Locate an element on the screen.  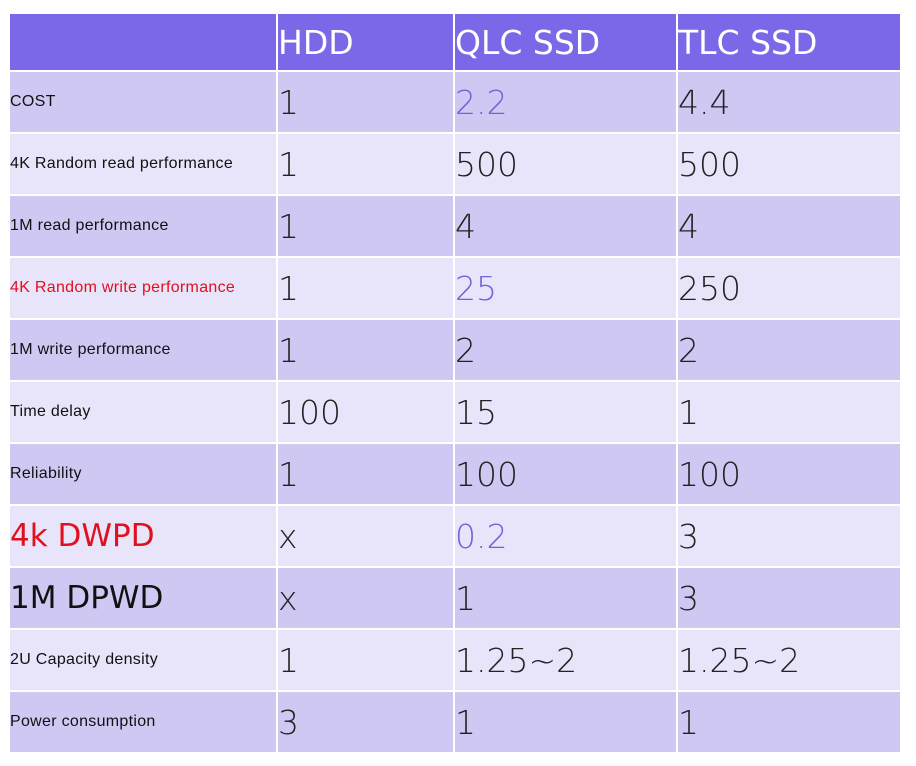
header-row: HDD QLC SSD TLC SSD is located at coordinates (455, 42).